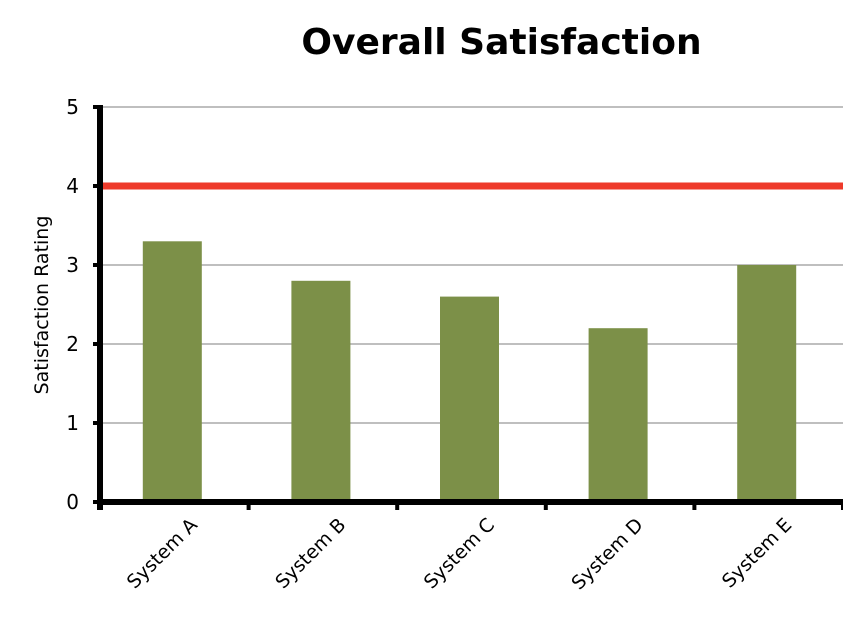  I want to click on category-label-system-a: System A, so click(162, 553).